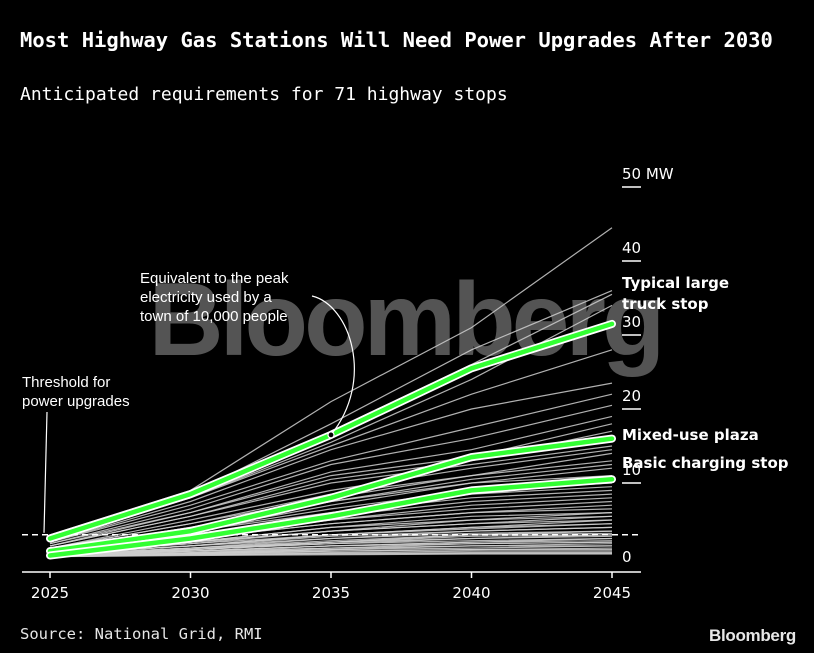 The image size is (814, 653). What do you see at coordinates (631, 248) in the screenshot?
I see `y-tick-label-40: 40` at bounding box center [631, 248].